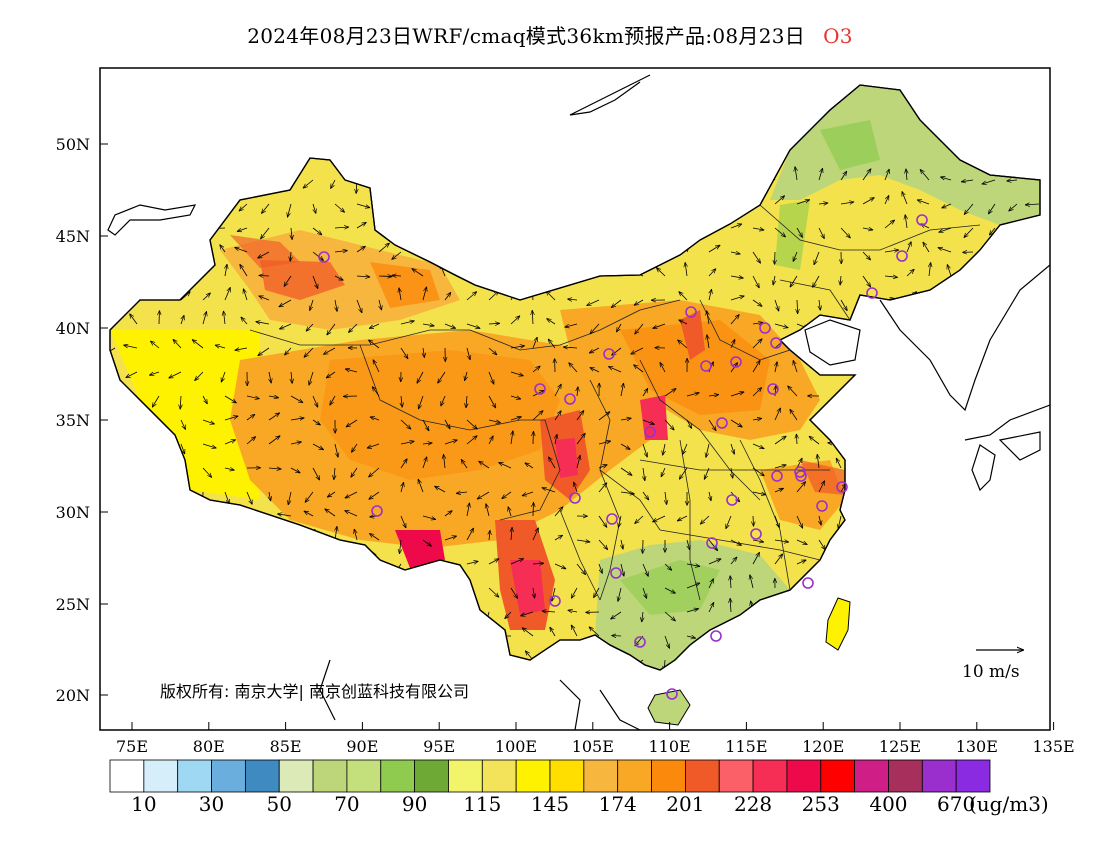 The image size is (1100, 850). I want to click on lon-tick-label: 105E, so click(593, 746).